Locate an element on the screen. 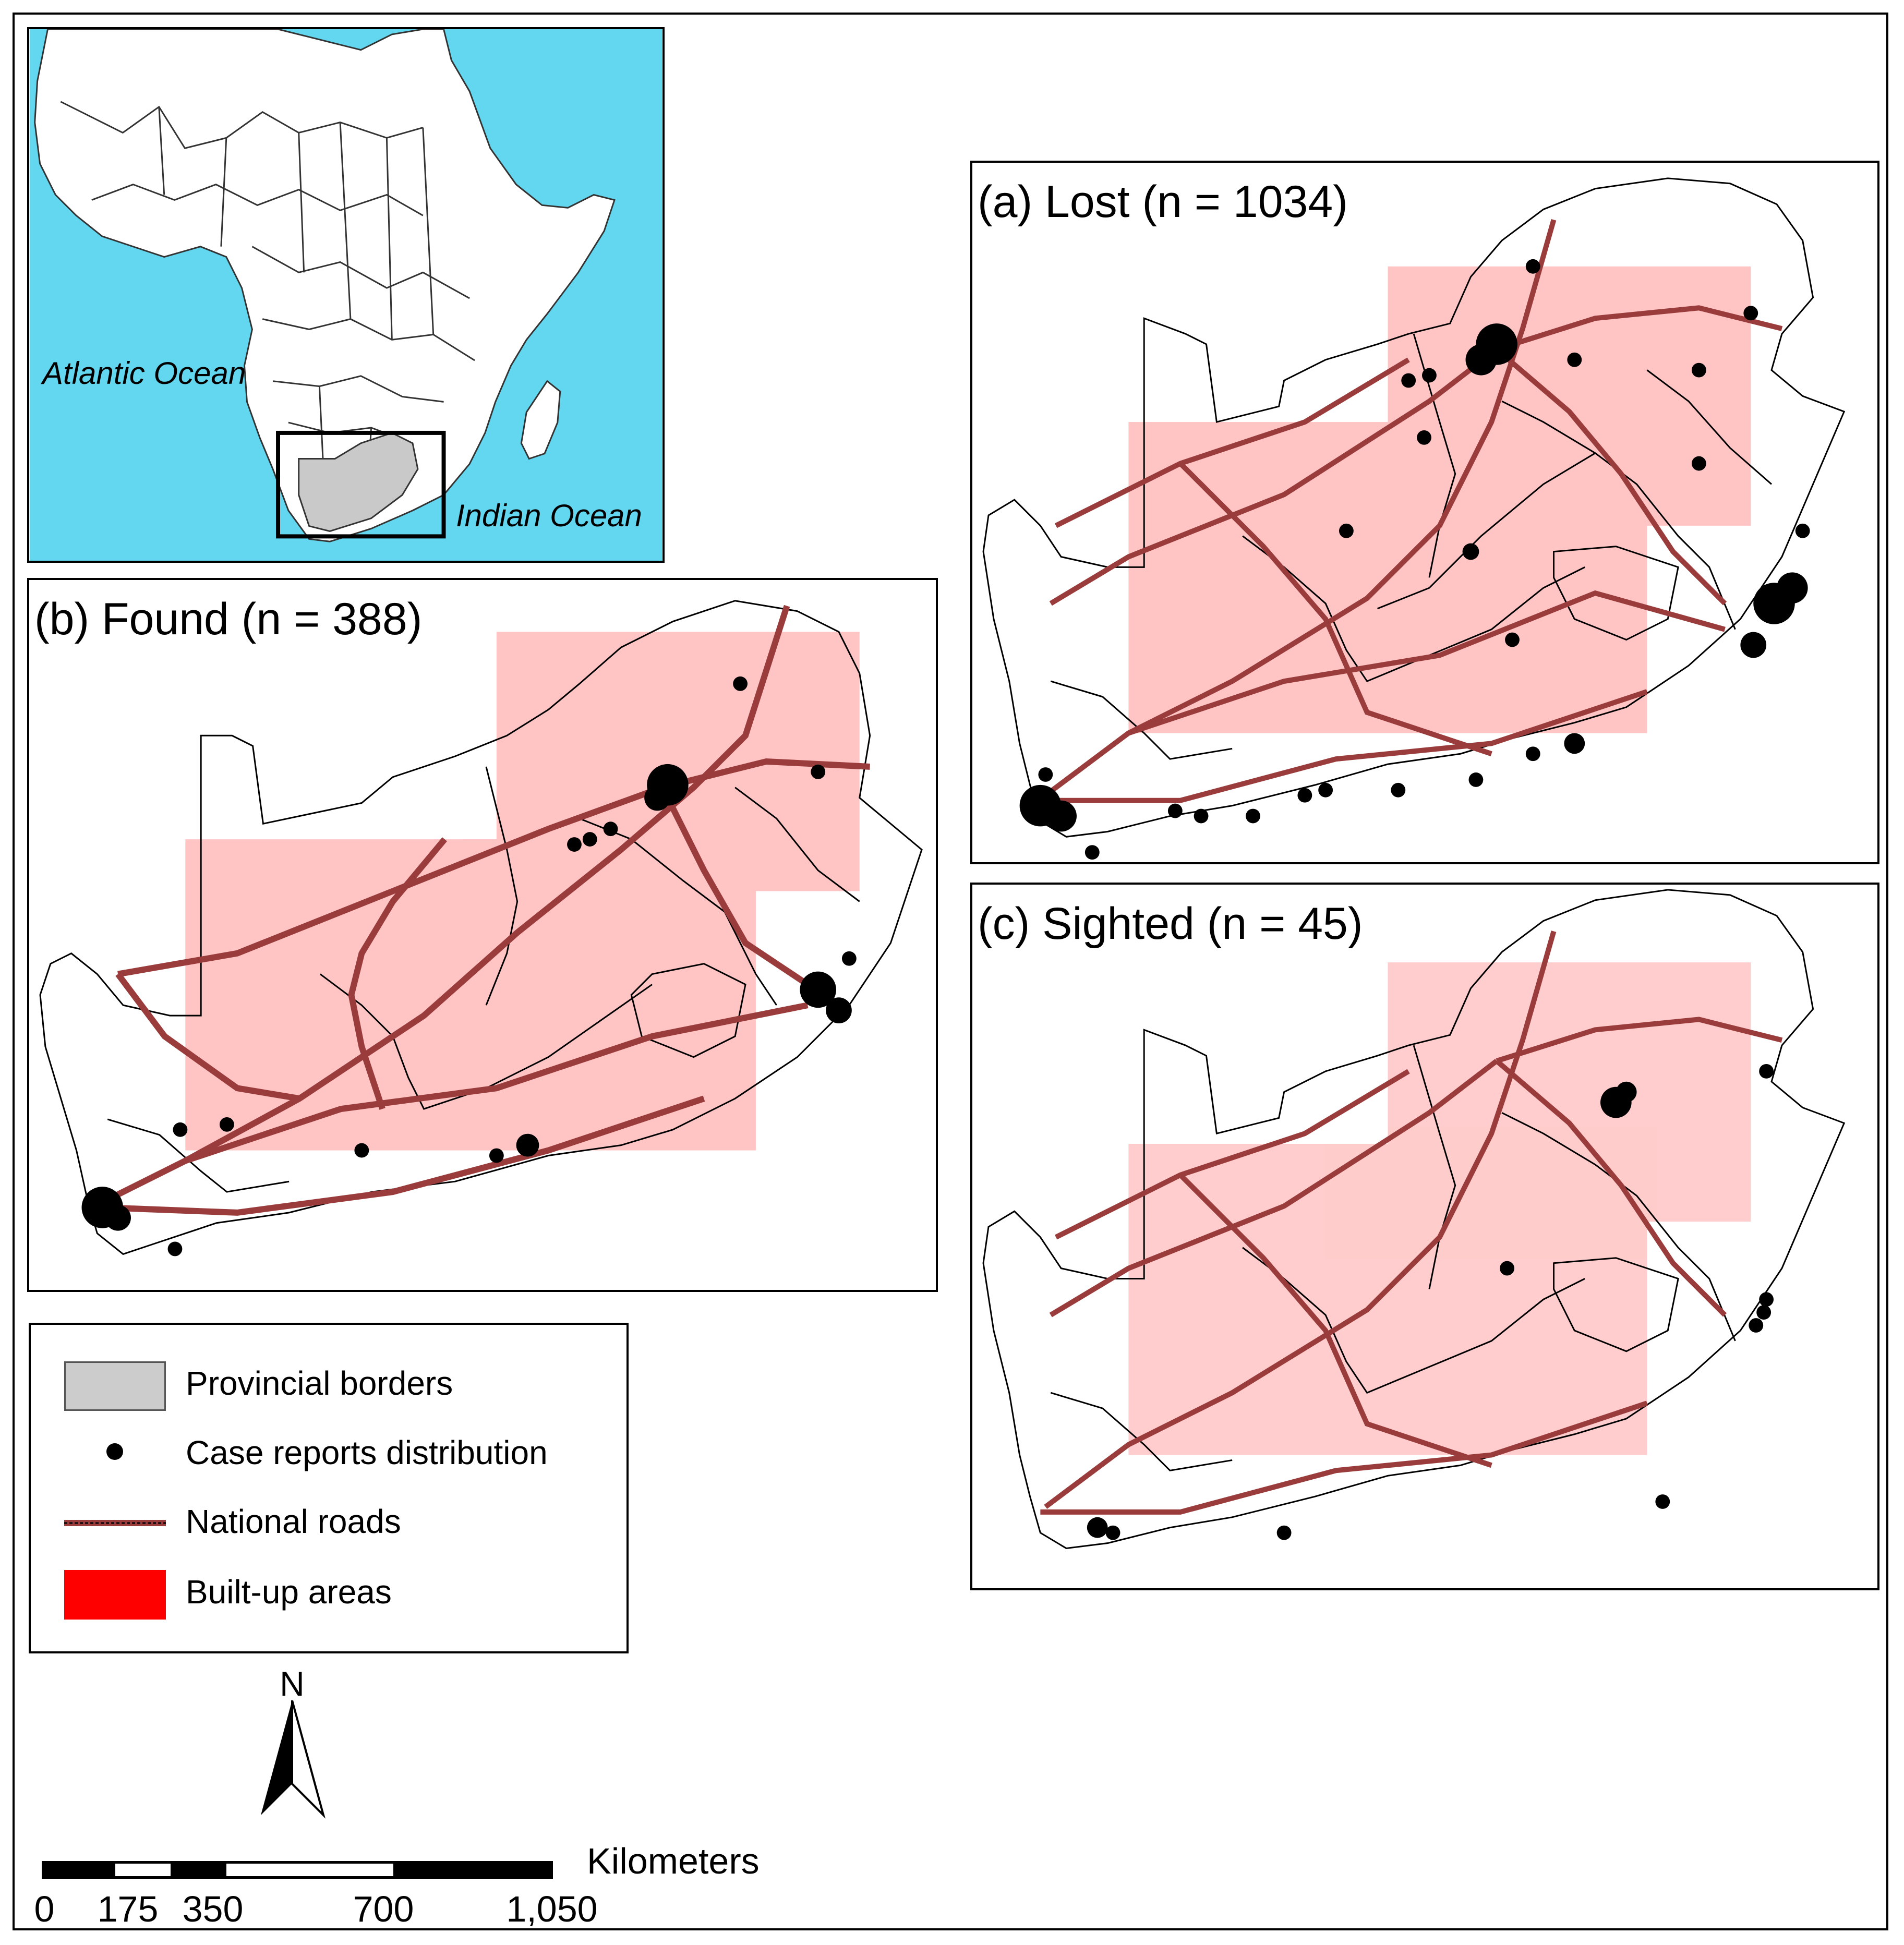  ocean-label-indian: Indian Ocean is located at coordinates (549, 515).